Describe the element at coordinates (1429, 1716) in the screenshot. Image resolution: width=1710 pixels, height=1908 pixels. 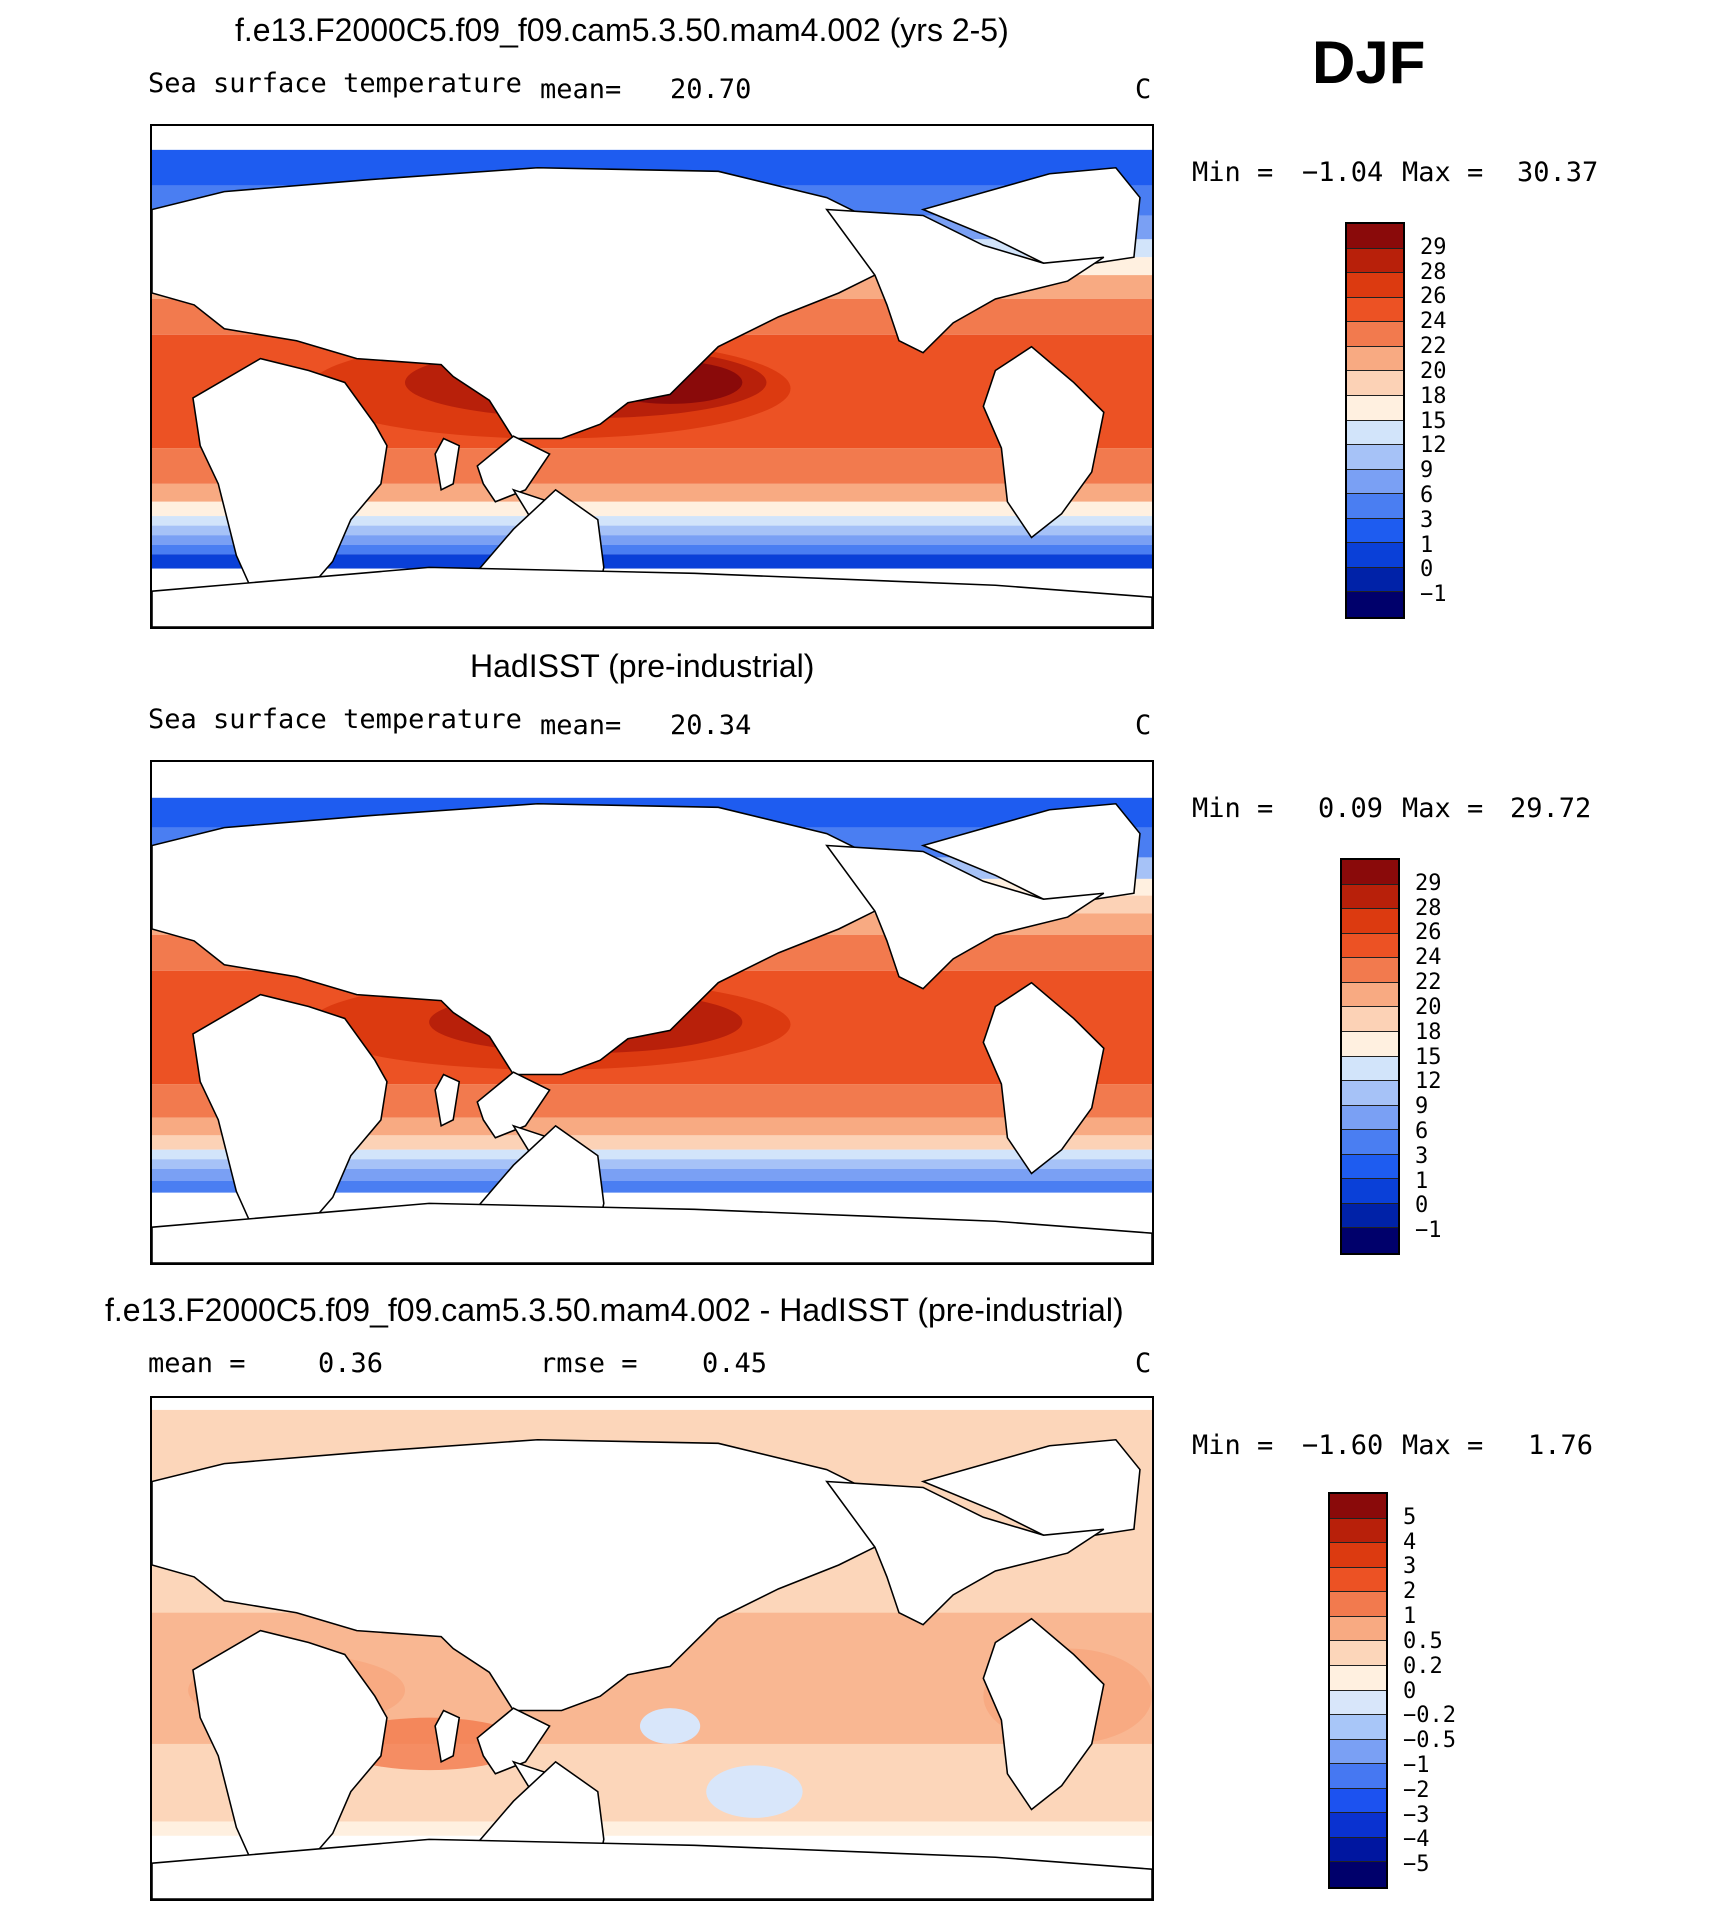
I see `colorbar-tick-label: −0.2` at that location.